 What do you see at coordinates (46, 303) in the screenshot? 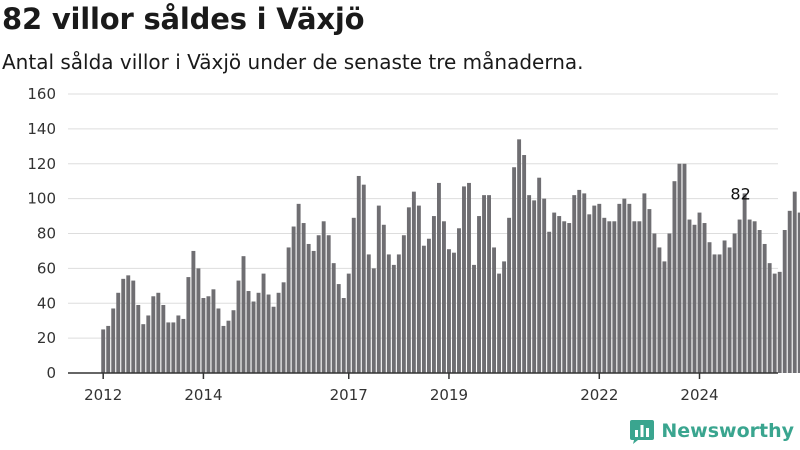
I see `y-tick-label: 40` at bounding box center [46, 303].